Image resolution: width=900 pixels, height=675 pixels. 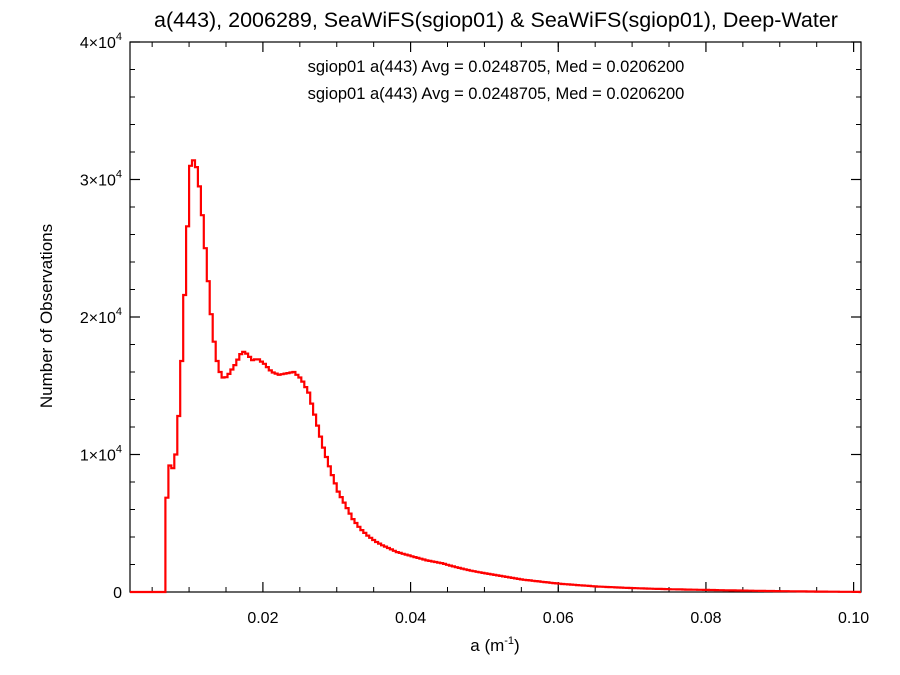 What do you see at coordinates (705, 618) in the screenshot?
I see `x-tick-label: 0.08` at bounding box center [705, 618].